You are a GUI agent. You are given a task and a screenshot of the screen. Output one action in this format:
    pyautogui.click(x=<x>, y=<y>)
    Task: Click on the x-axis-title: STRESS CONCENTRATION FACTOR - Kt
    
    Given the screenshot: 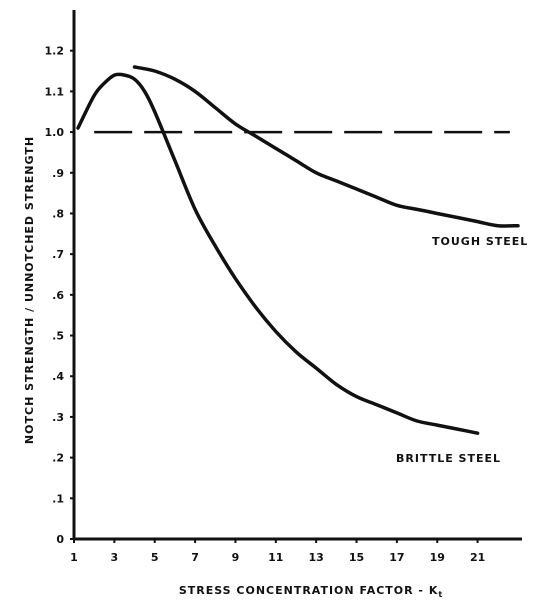 What is the action you would take?
    pyautogui.click(x=311, y=591)
    